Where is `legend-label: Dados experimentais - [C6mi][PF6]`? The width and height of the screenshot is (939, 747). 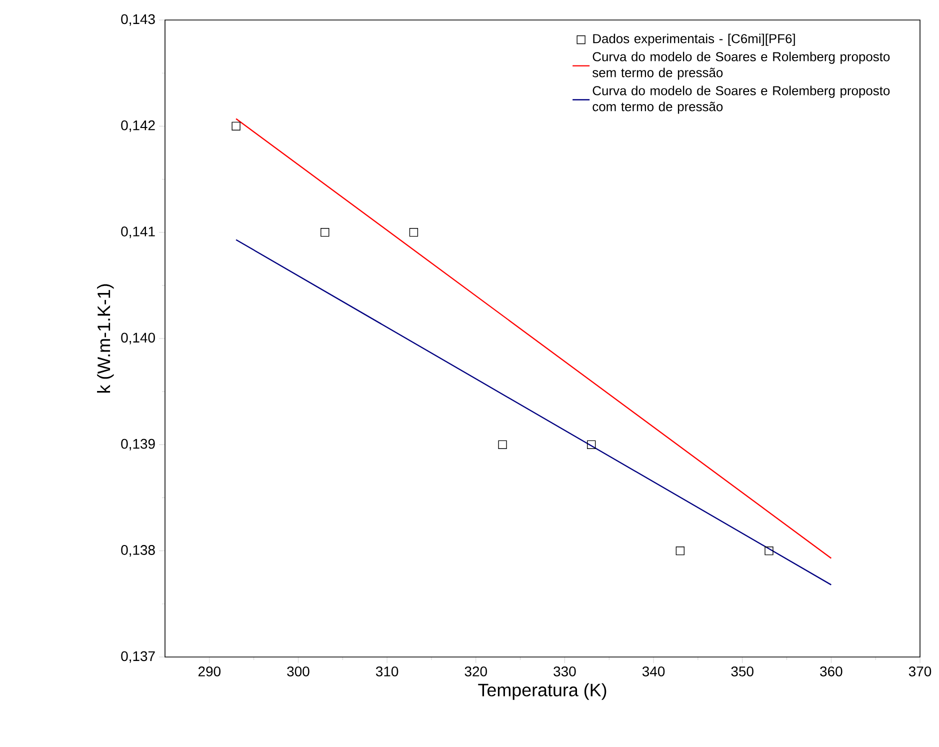
legend-label: Dados experimentais - [C6mi][PF6] is located at coordinates (694, 40).